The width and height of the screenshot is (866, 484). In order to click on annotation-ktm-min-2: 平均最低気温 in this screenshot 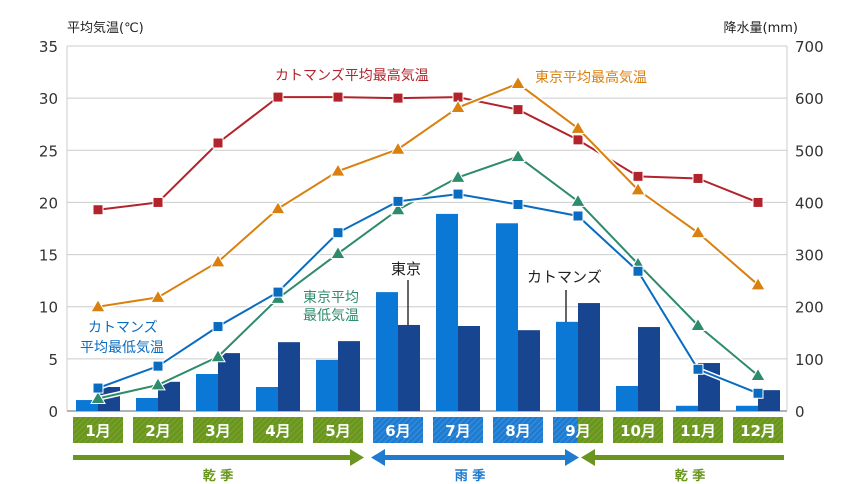, I will do `click(122, 348)`.